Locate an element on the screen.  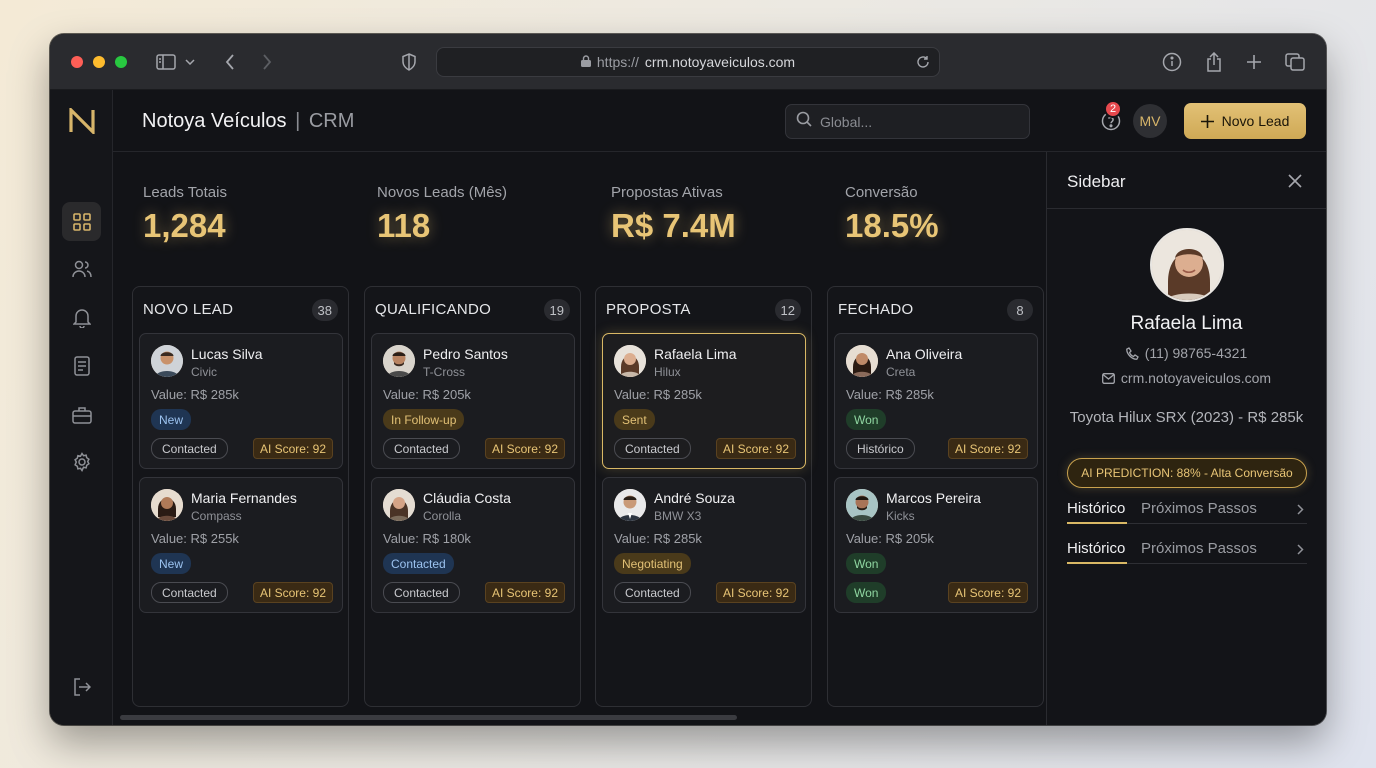
browser-toolbar: https:// crm.notoyaveiculos.com is located at coordinates (688, 62).